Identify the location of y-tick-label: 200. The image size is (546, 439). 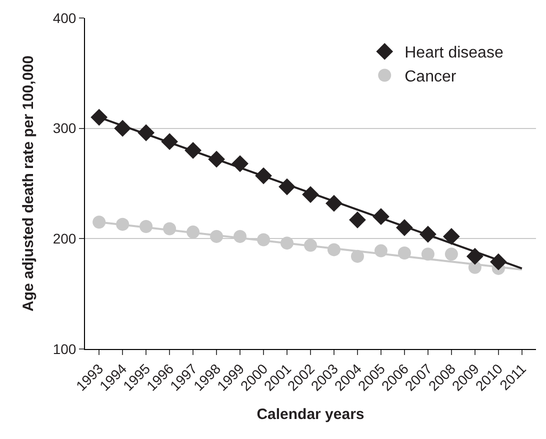
(64, 238).